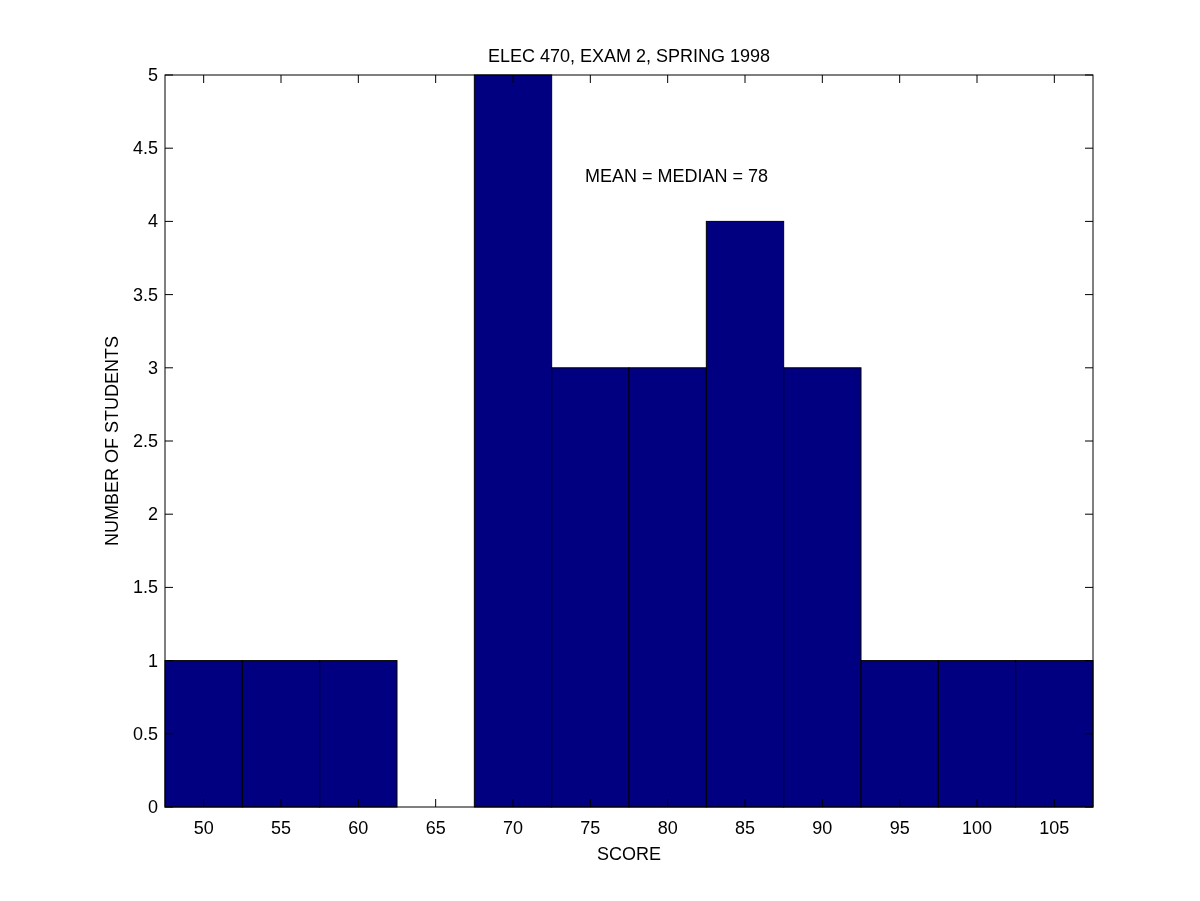  Describe the element at coordinates (145, 148) in the screenshot. I see `y-tick-label: 4.5` at that location.